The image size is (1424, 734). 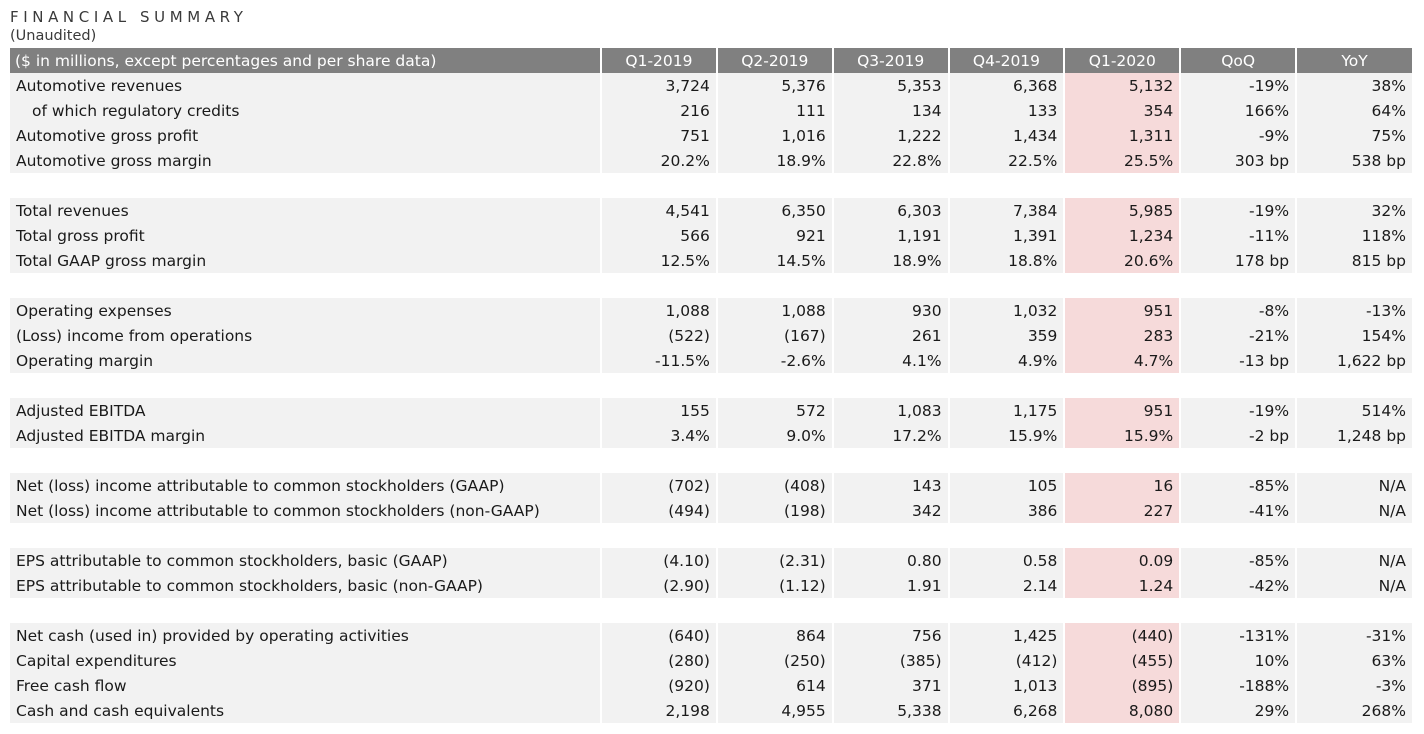 What do you see at coordinates (659, 135) in the screenshot?
I see `value-cell: 751` at bounding box center [659, 135].